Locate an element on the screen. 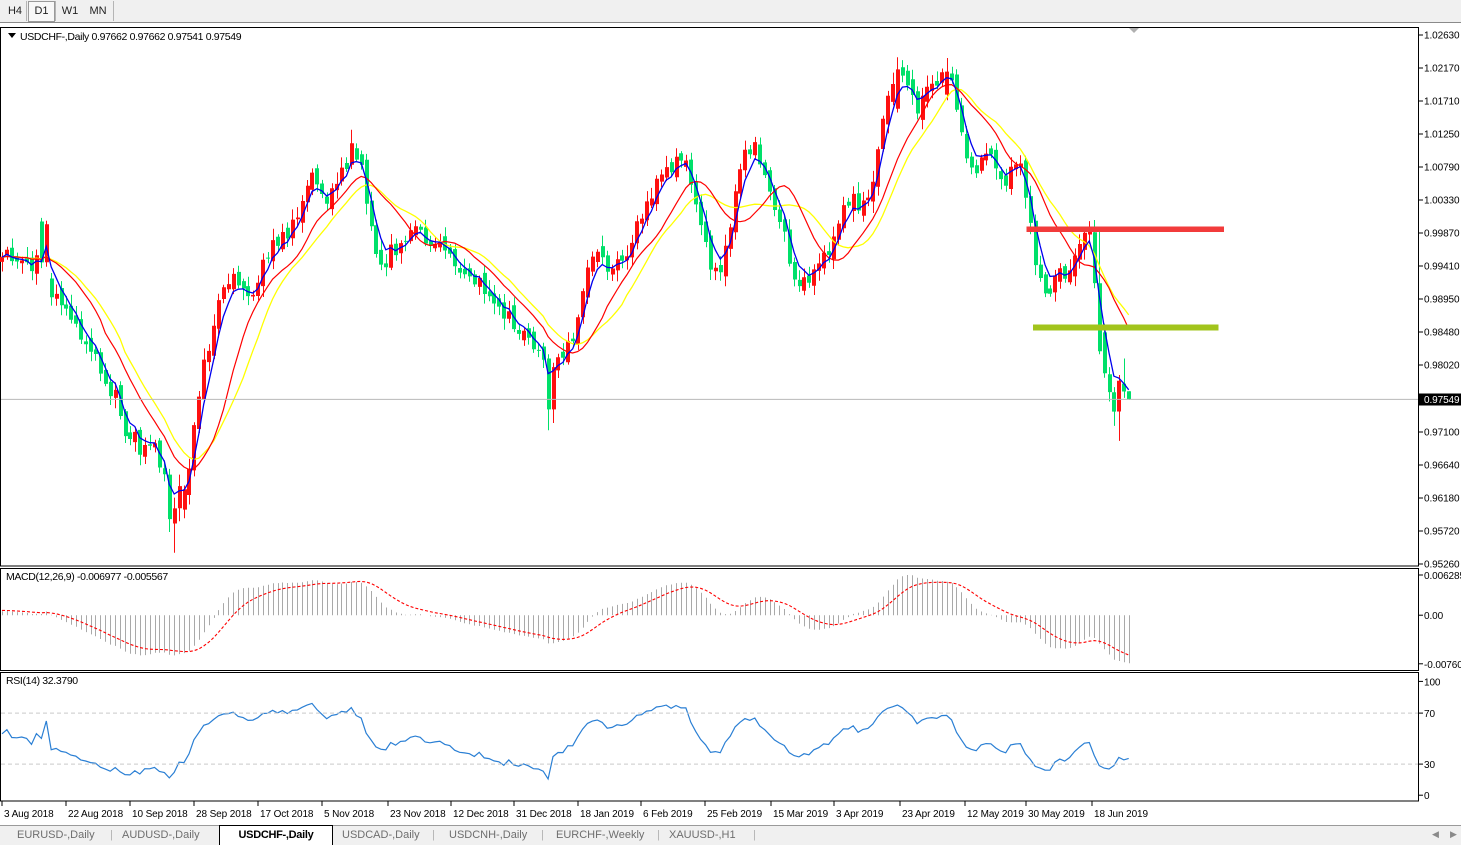 This screenshot has width=1461, height=845. svg-text: 15 Mar 2019 is located at coordinates (801, 814).